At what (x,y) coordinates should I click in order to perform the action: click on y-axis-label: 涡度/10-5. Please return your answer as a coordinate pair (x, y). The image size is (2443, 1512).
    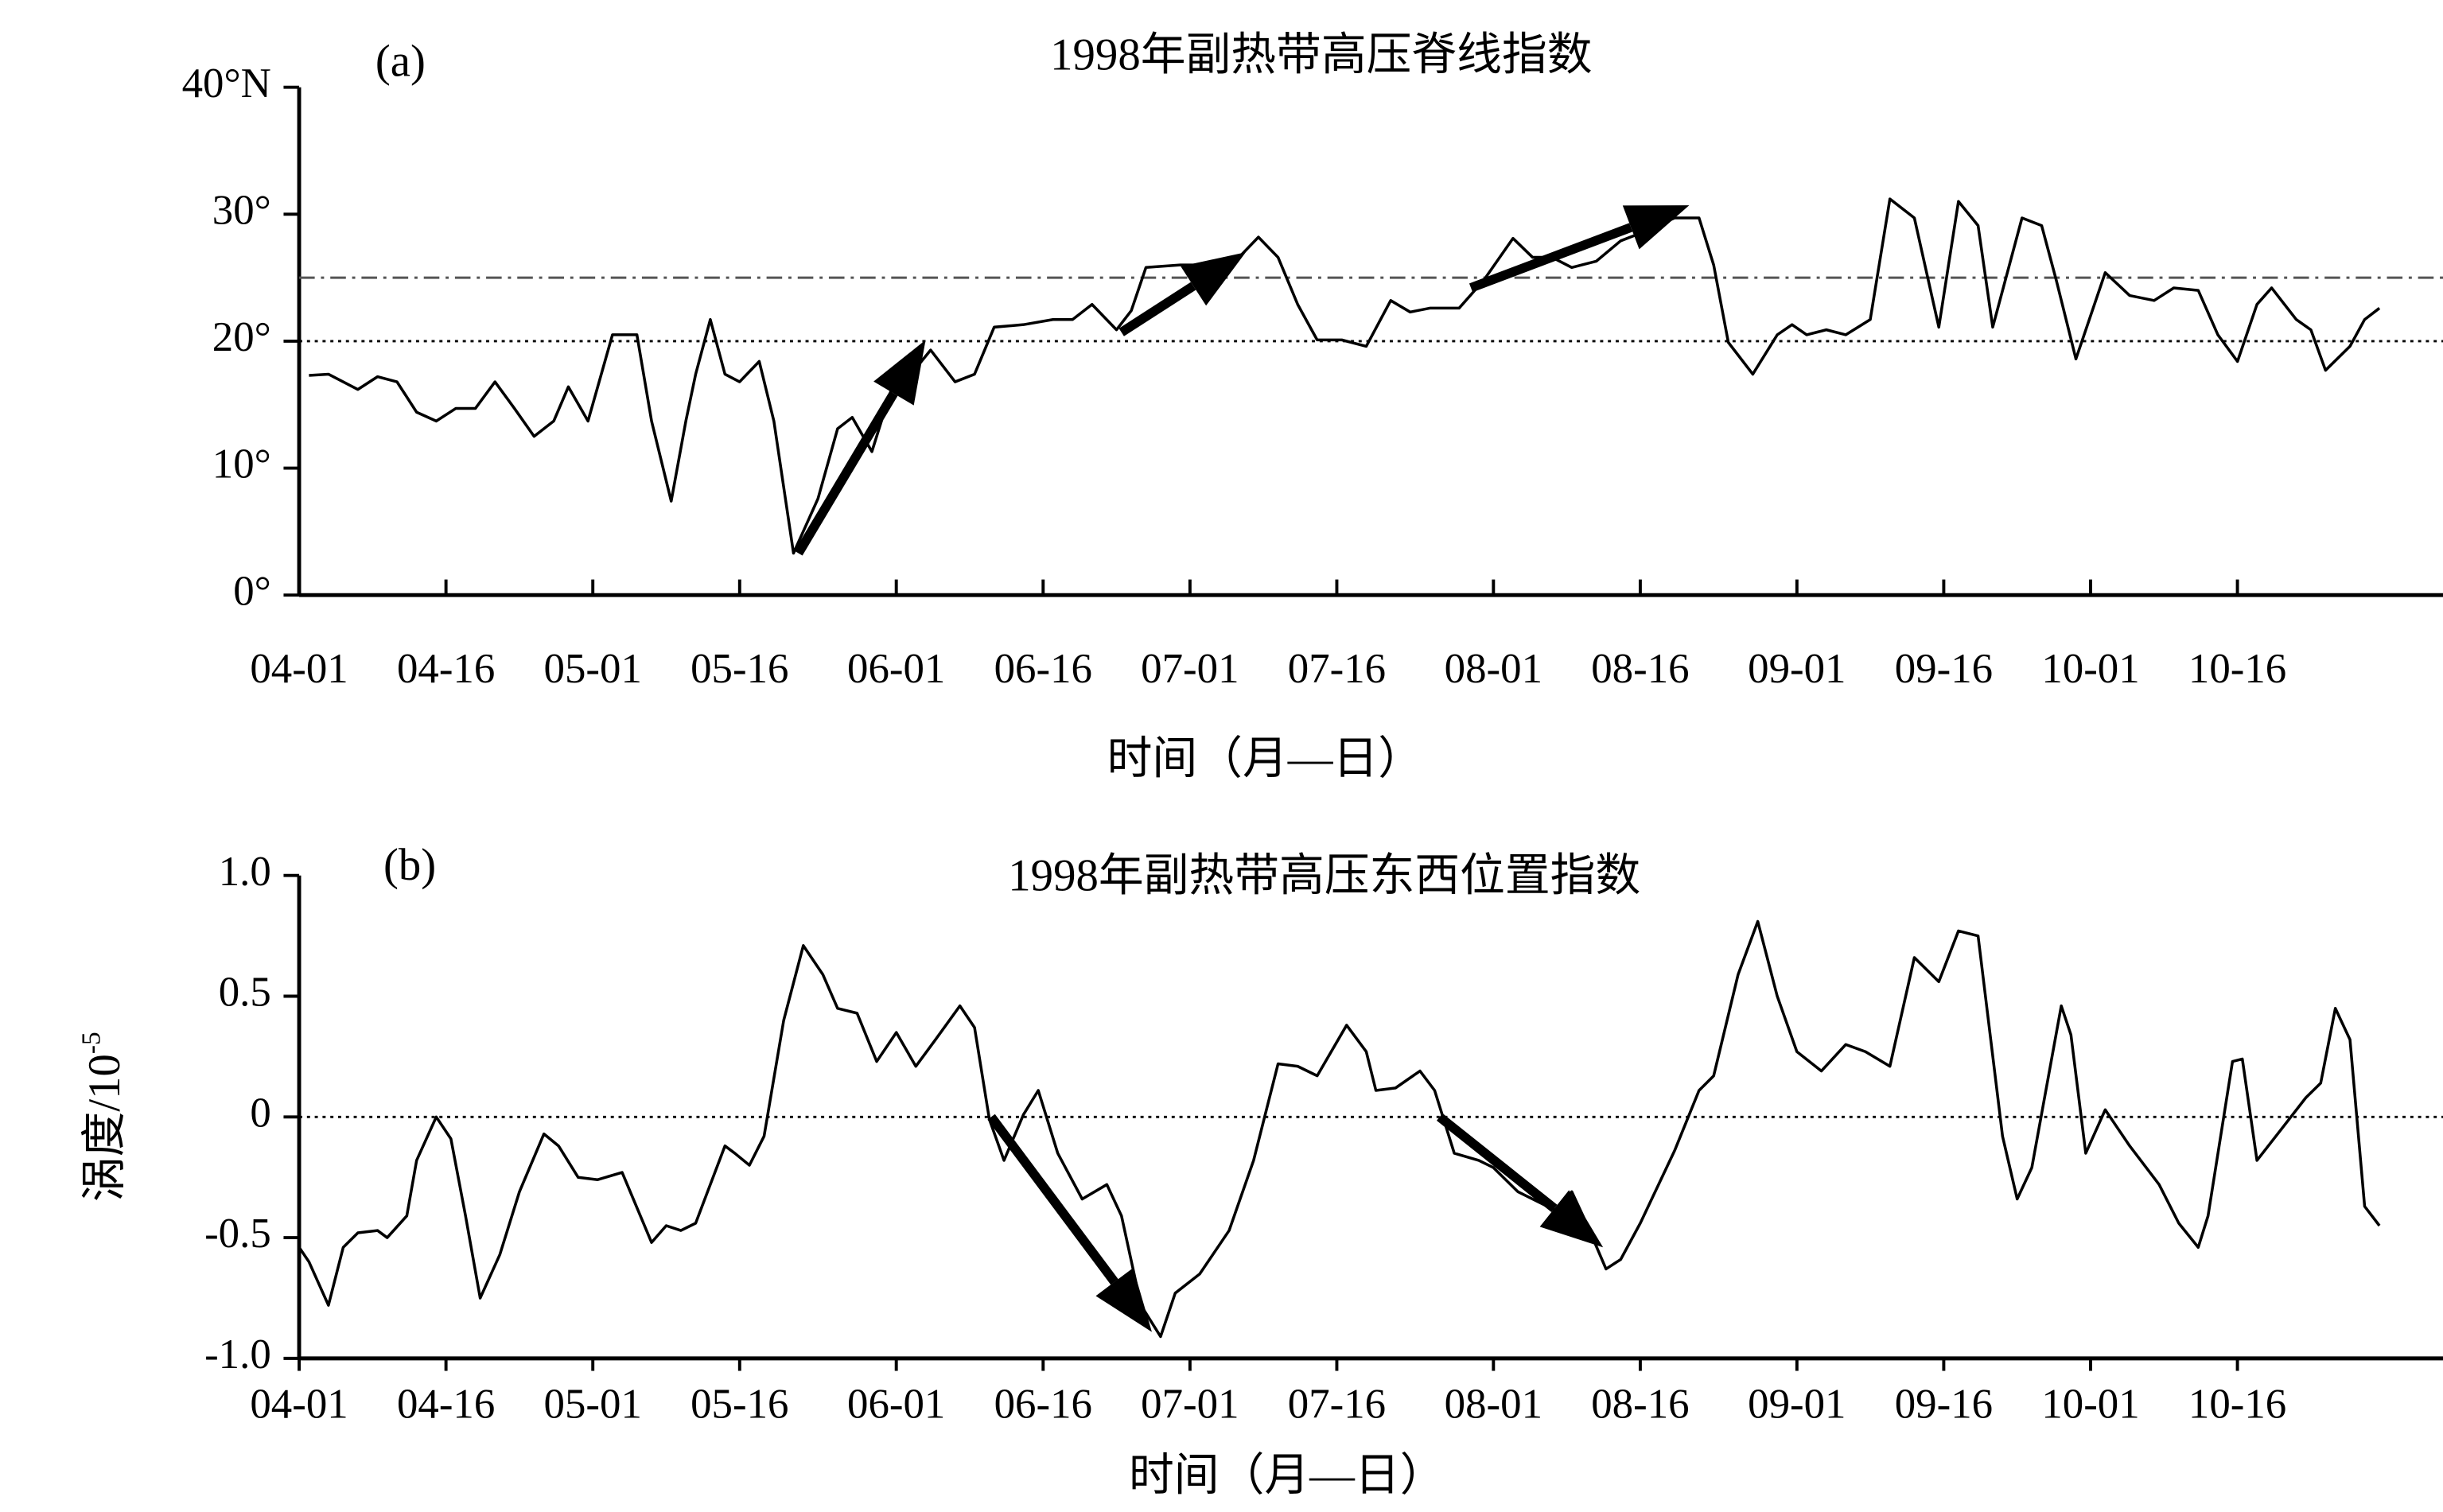
    Looking at the image, I should click on (103, 1117).